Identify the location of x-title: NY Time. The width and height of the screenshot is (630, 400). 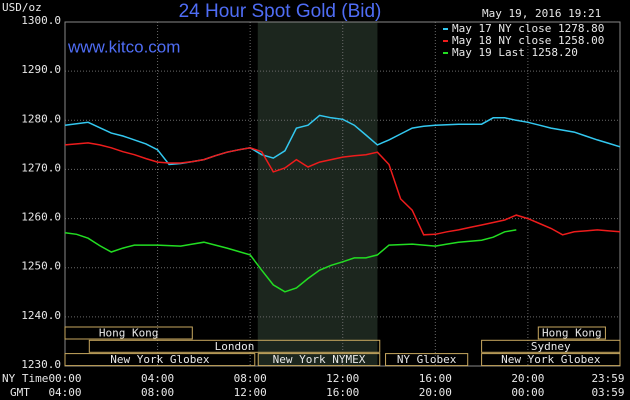
(25, 378).